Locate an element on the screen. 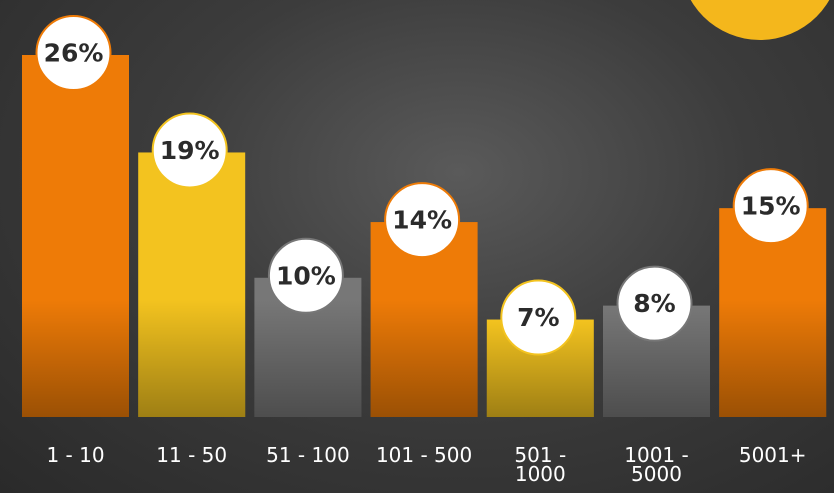 The width and height of the screenshot is (834, 493). category-label: 501 - 1000 is located at coordinates (540, 464).